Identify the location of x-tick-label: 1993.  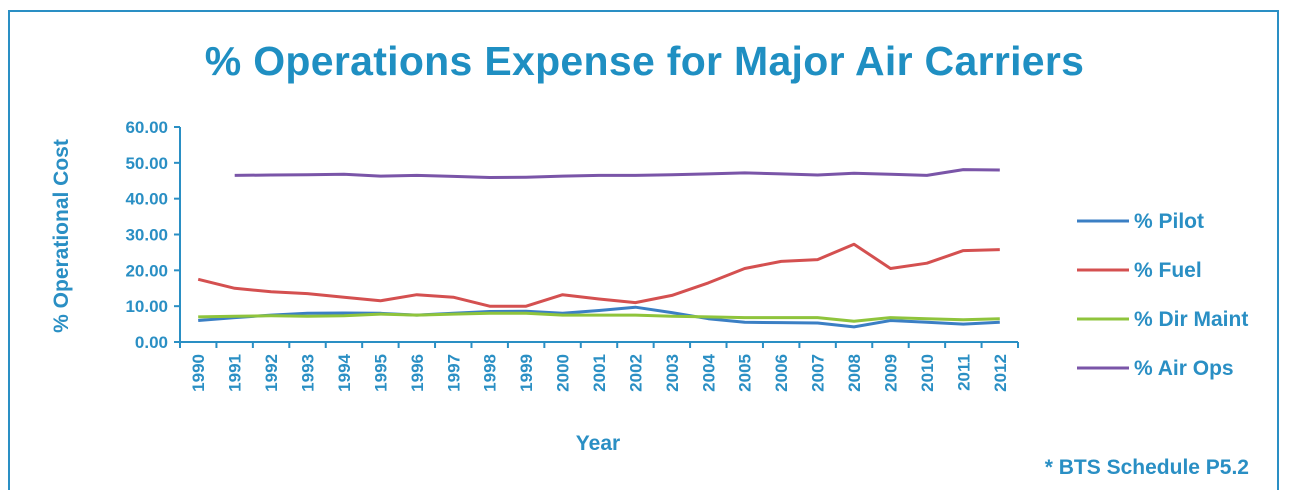
(308, 373).